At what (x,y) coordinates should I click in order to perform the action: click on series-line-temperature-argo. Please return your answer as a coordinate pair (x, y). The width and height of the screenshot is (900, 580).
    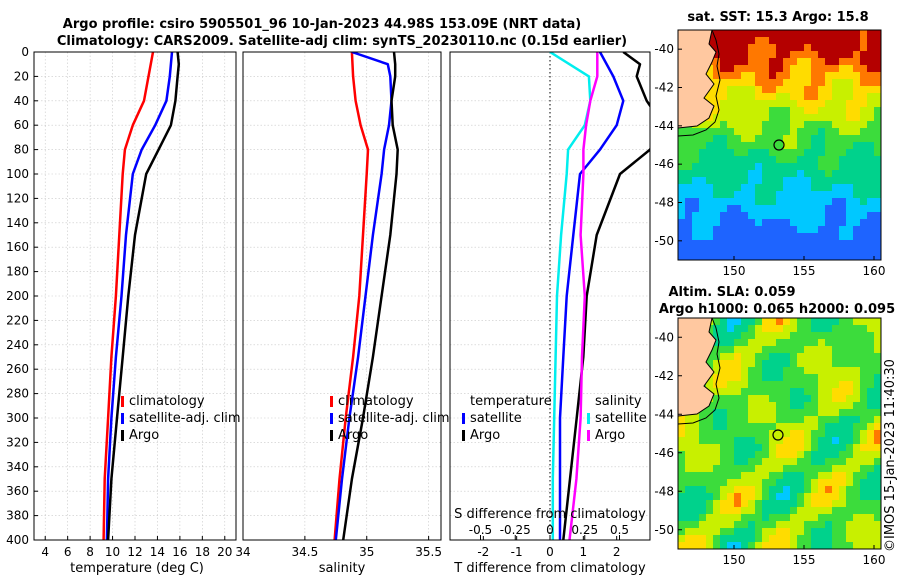
    Looking at the image, I should click on (606, 296).